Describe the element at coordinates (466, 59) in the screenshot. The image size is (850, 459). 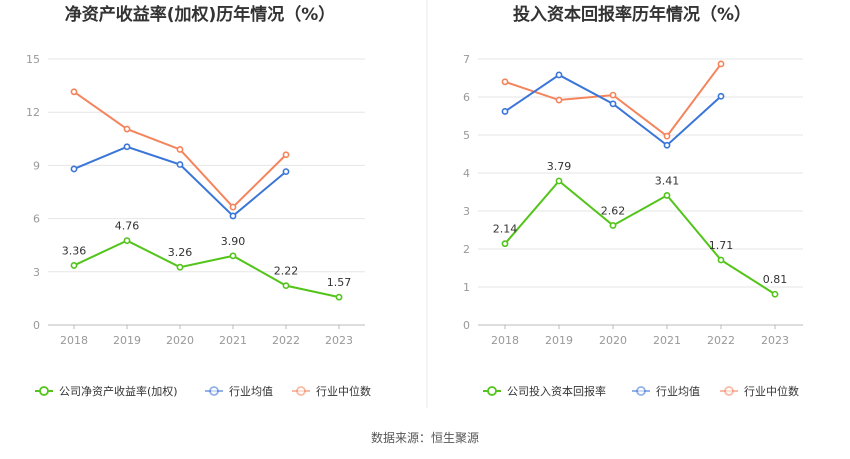
I see `y-tick-label: 7` at that location.